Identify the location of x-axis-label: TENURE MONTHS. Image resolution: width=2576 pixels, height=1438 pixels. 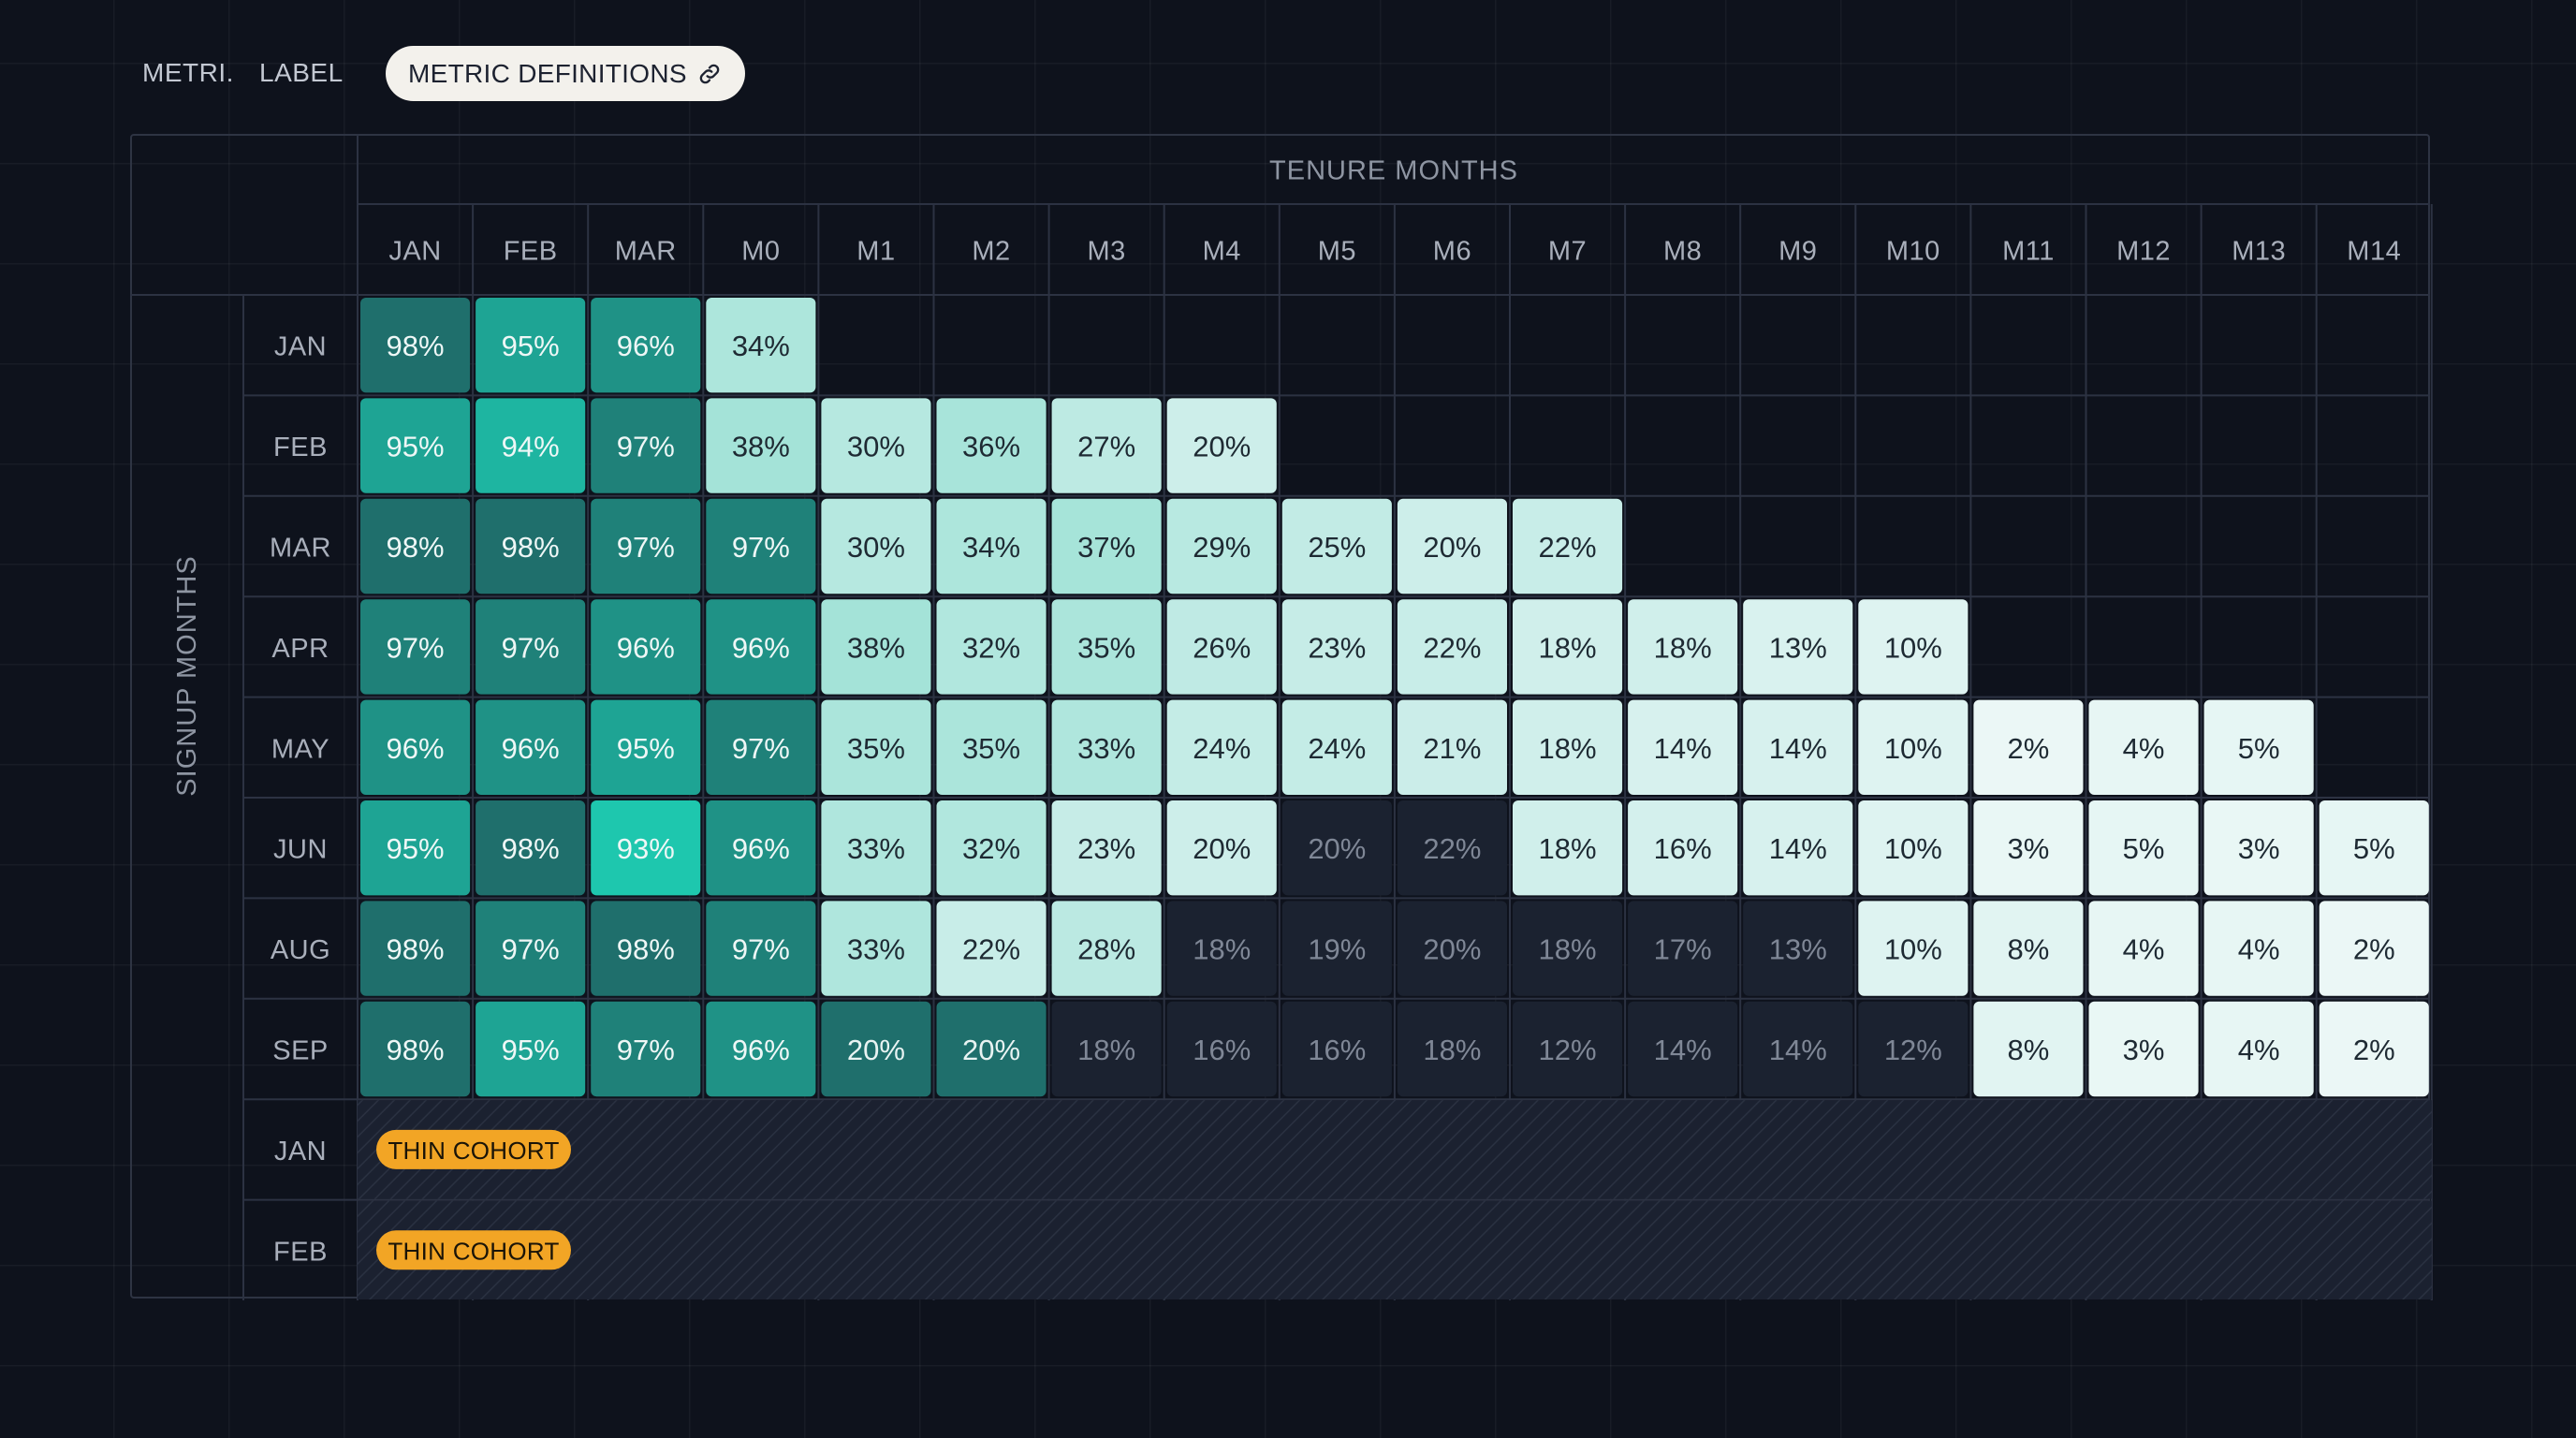
(1393, 171).